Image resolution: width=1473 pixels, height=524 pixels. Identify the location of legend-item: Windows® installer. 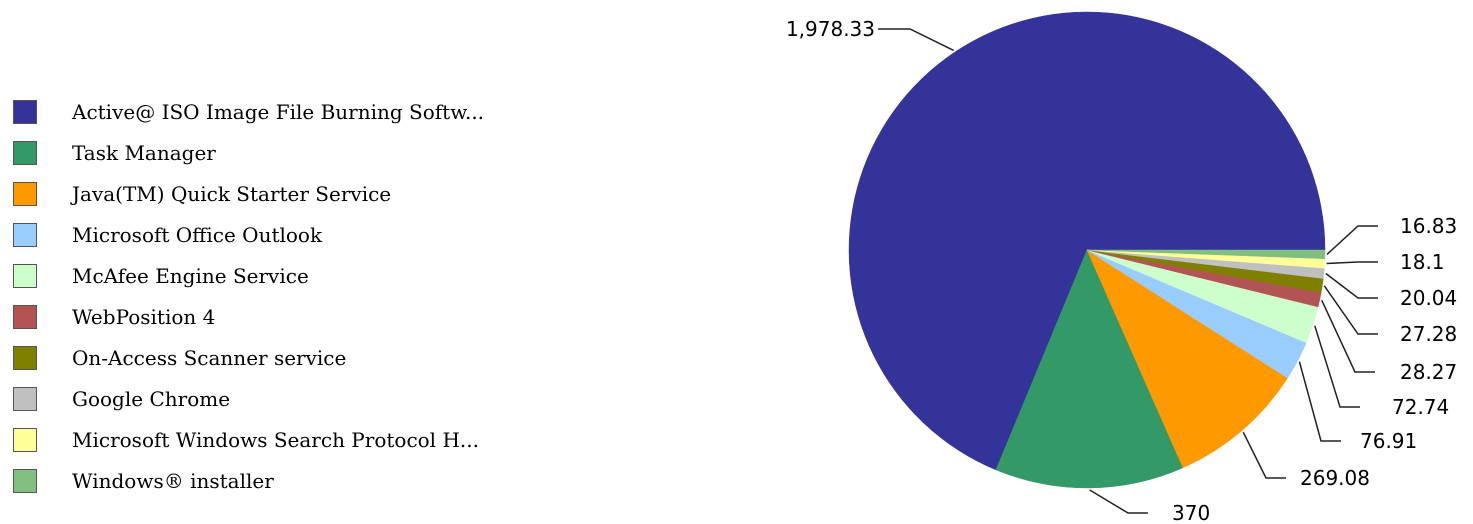
(293, 487).